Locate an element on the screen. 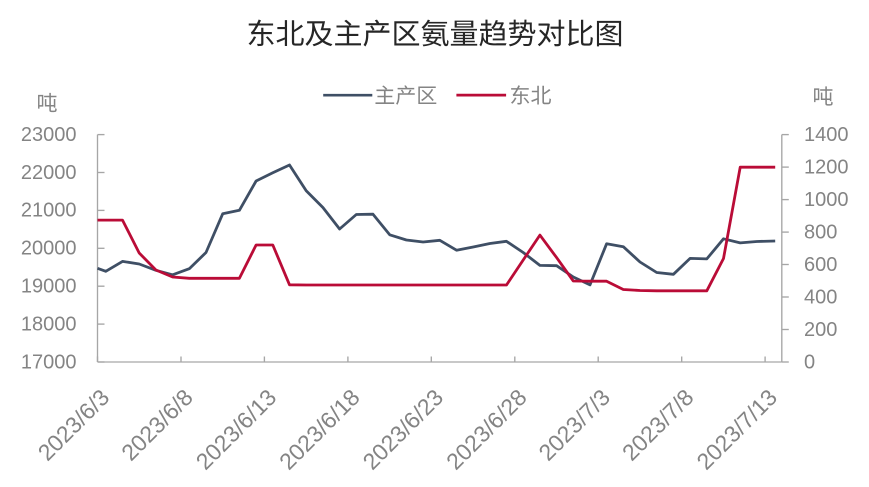 This screenshot has height=487, width=869. svg-text: 17000 is located at coordinates (49, 362).